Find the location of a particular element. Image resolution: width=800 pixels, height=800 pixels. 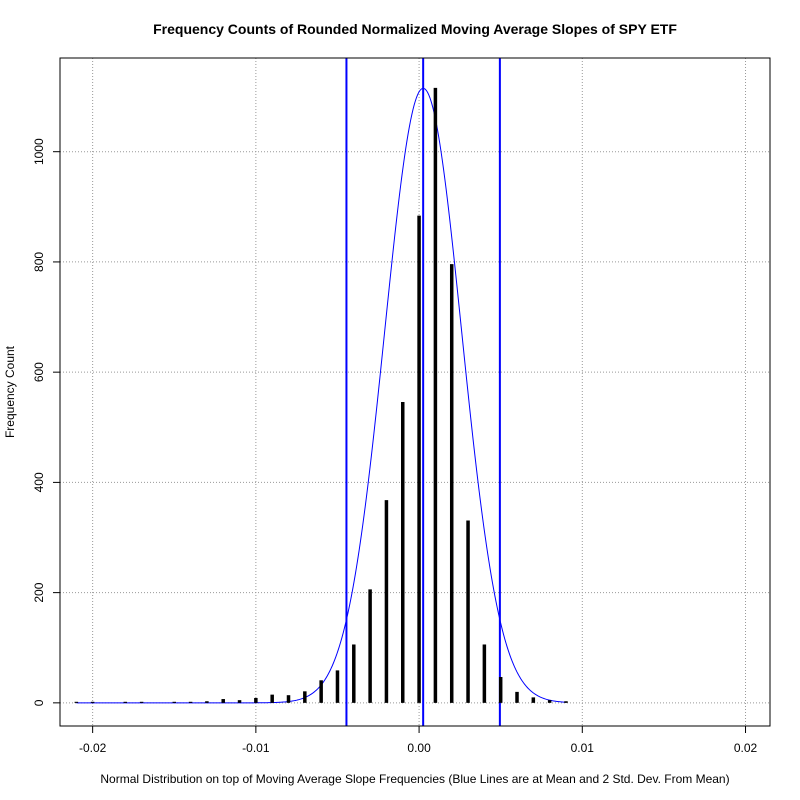

x-tick-label: 0.01 is located at coordinates (583, 748).